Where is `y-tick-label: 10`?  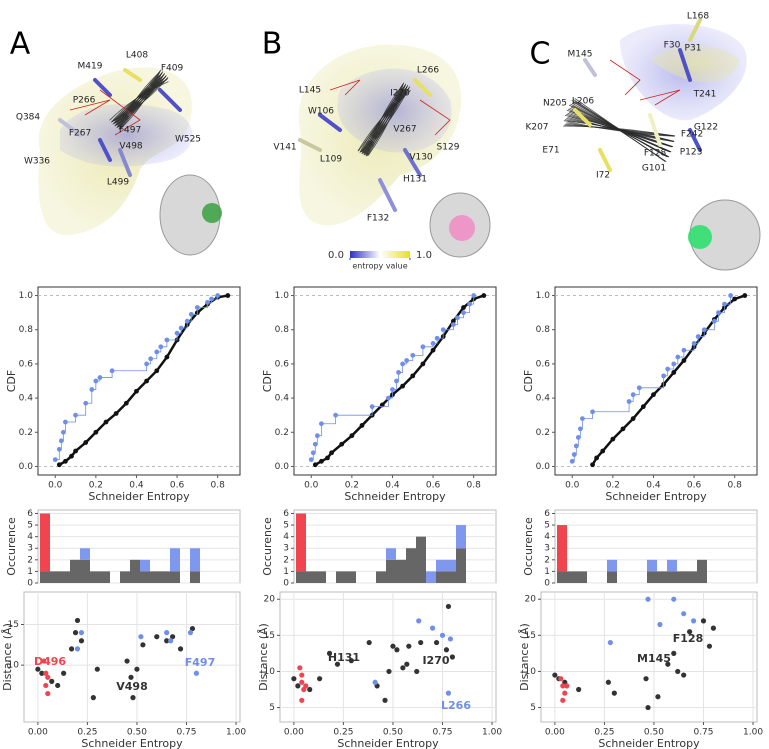
y-tick-label: 10 is located at coordinates (270, 672).